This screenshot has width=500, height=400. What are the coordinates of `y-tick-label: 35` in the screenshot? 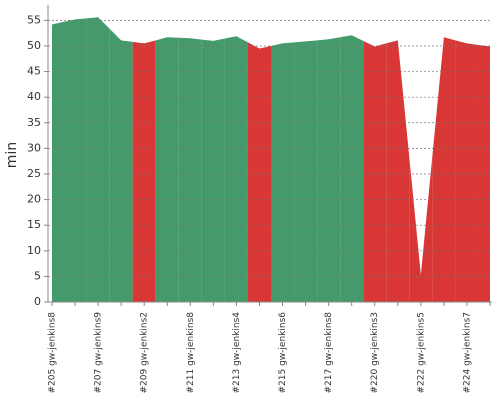 It's located at (34, 122).